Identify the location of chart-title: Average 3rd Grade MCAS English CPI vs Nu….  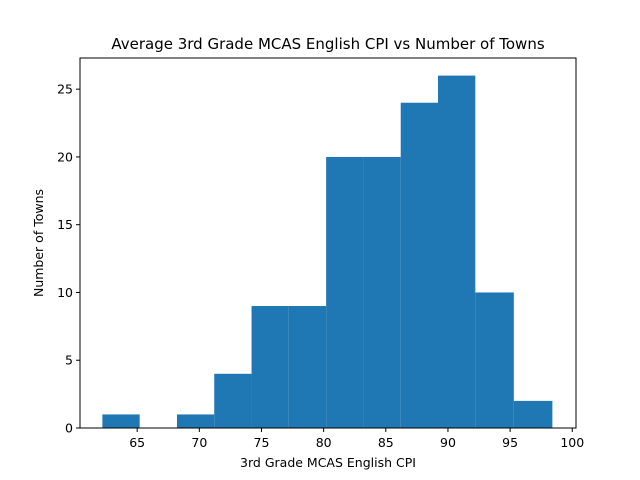
(327, 44).